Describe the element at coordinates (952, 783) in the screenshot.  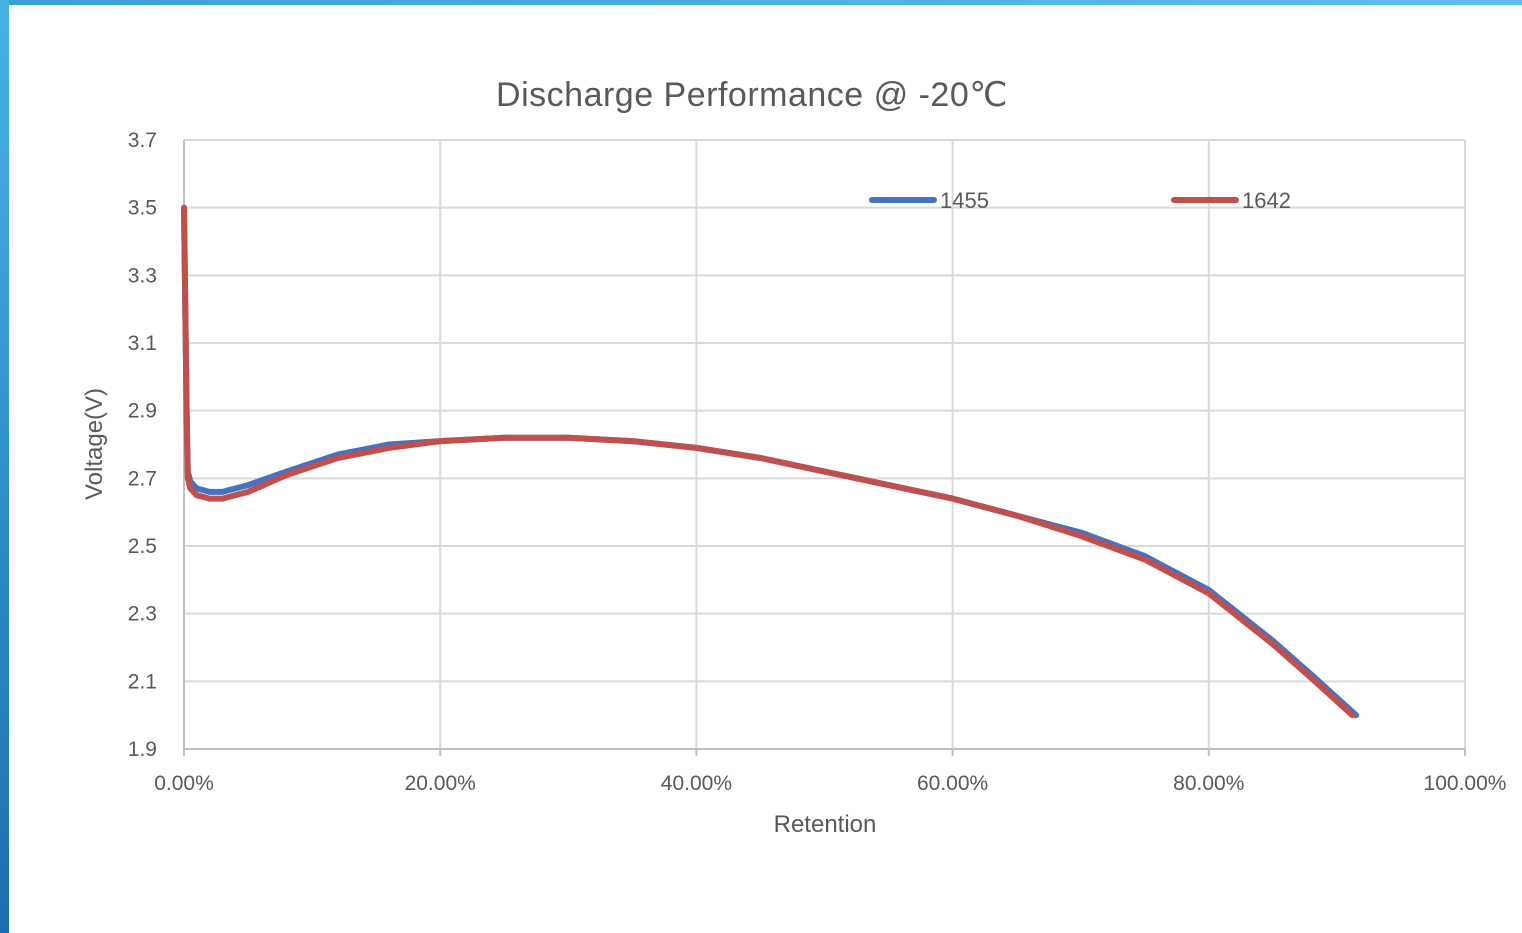
I see `x-tick-label: 60.00%` at that location.